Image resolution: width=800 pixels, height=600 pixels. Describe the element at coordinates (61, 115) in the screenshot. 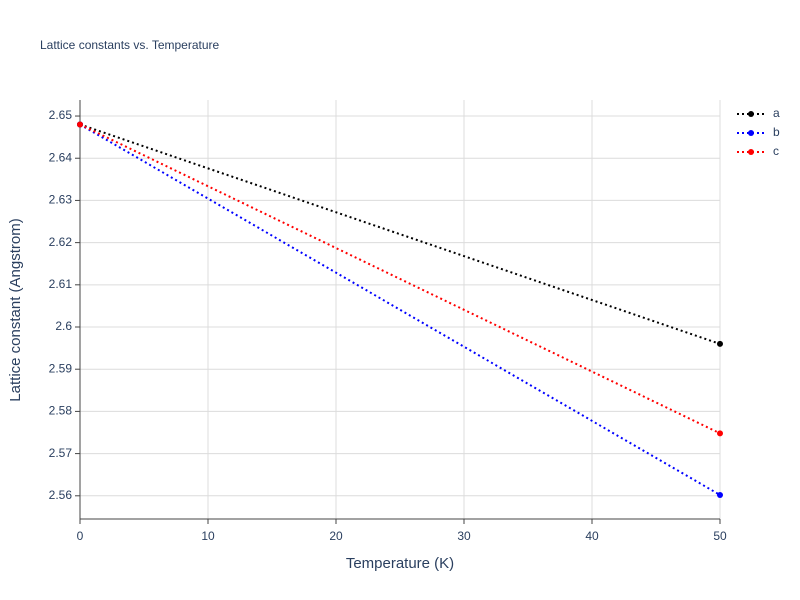

I see `y-tick-label: 2.65` at that location.